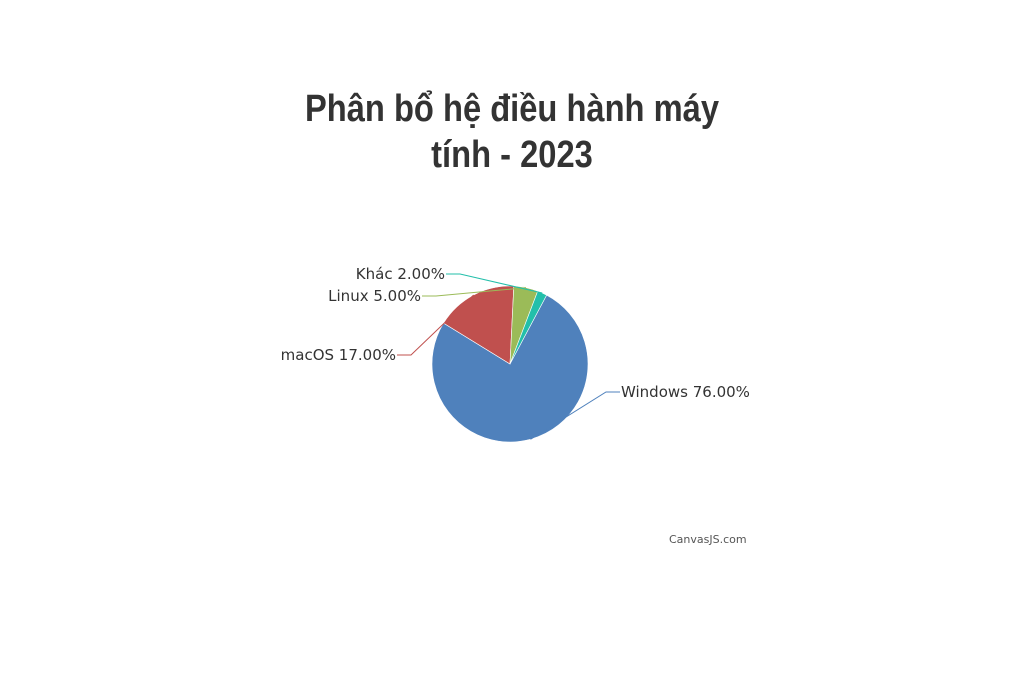 The image size is (1024, 679). What do you see at coordinates (708, 539) in the screenshot?
I see `canvasjs-credit-link: CanvasJS.com` at bounding box center [708, 539].